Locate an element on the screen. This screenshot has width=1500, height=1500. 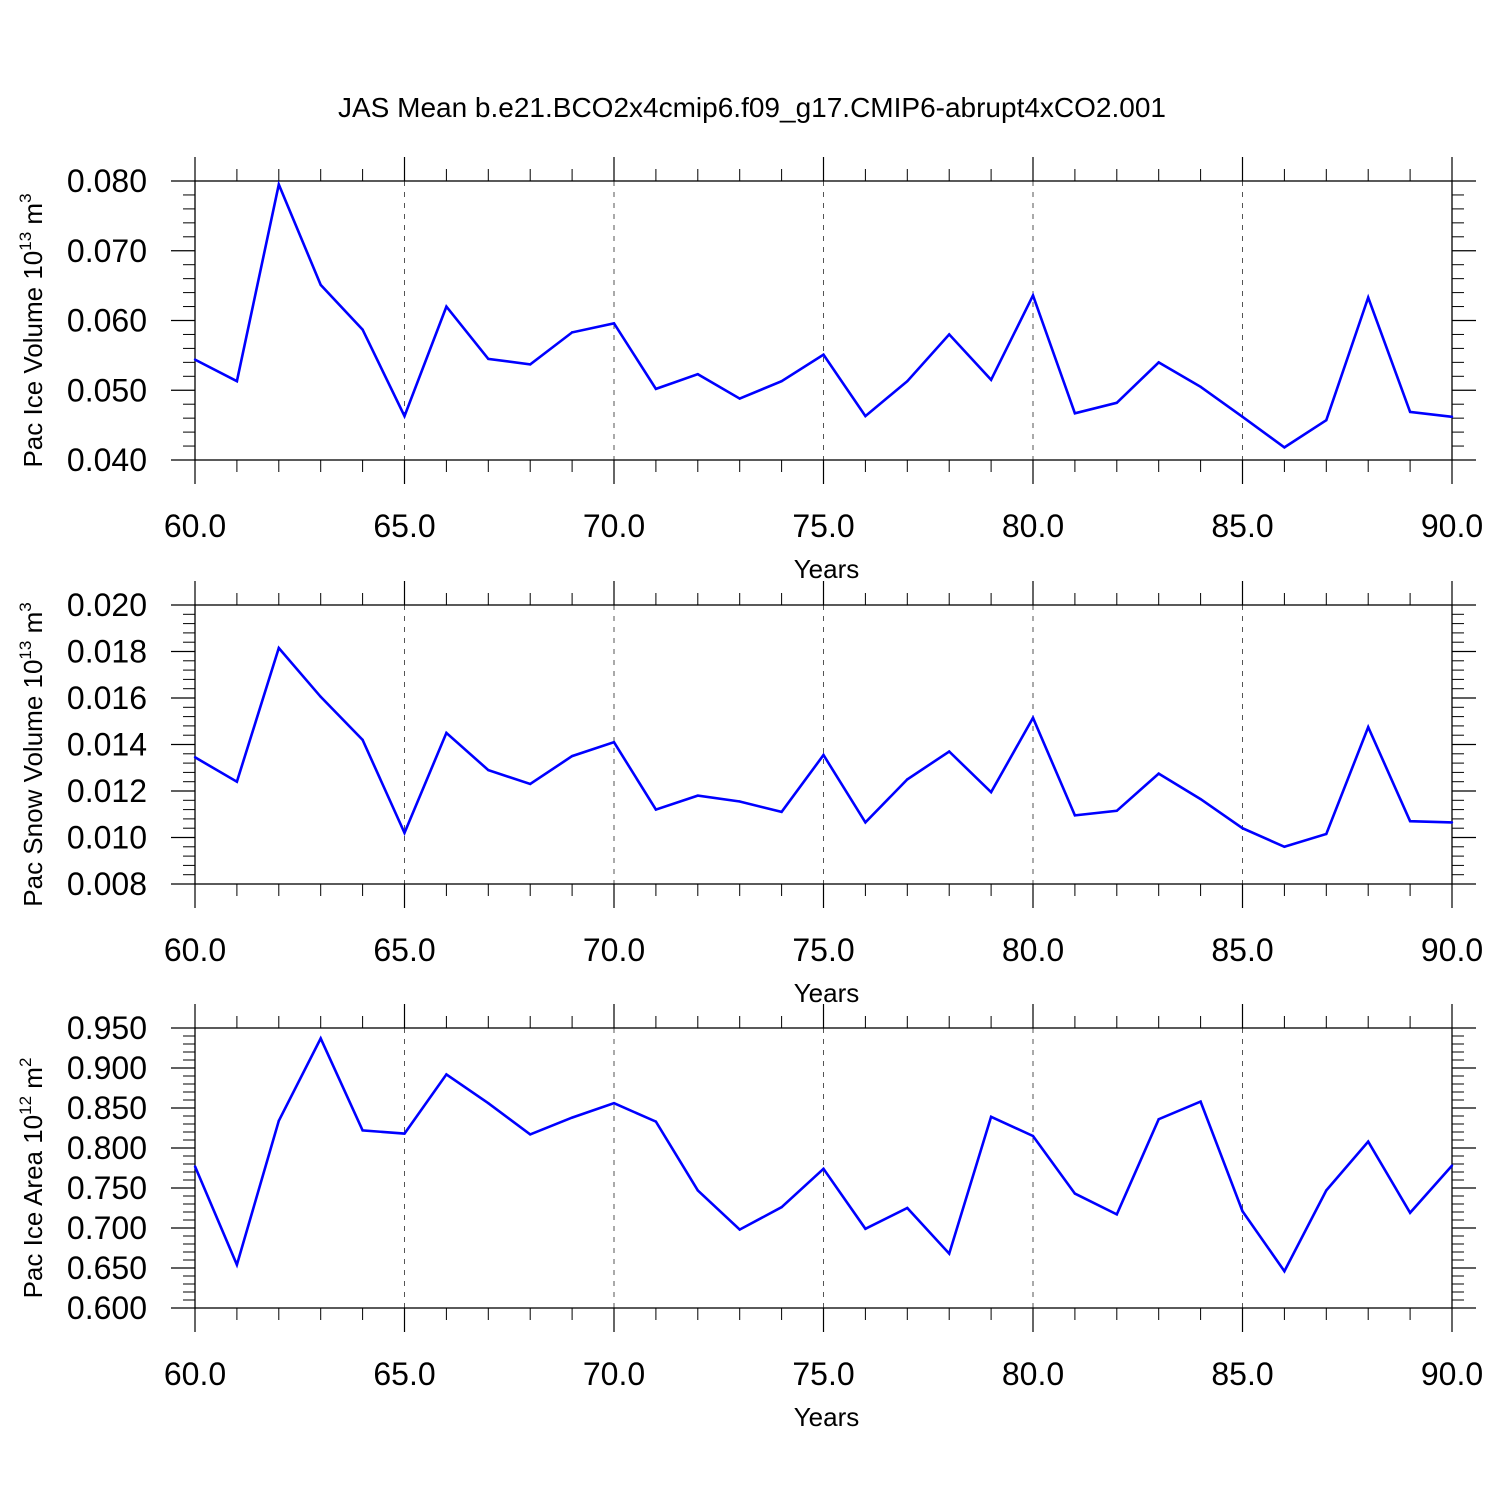
y-tick-label: 0.050 is located at coordinates (107, 390).